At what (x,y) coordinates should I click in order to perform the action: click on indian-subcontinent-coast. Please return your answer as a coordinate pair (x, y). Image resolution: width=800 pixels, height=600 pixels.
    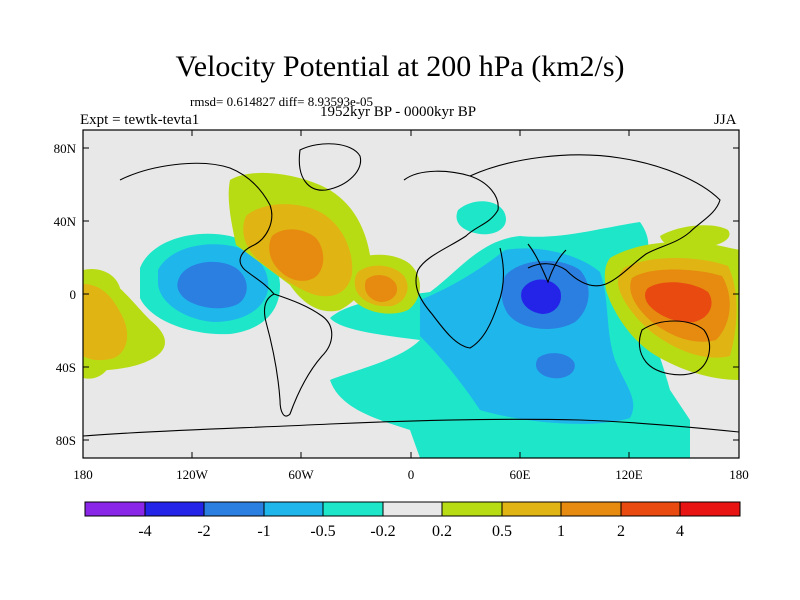
    Looking at the image, I should click on (547, 263).